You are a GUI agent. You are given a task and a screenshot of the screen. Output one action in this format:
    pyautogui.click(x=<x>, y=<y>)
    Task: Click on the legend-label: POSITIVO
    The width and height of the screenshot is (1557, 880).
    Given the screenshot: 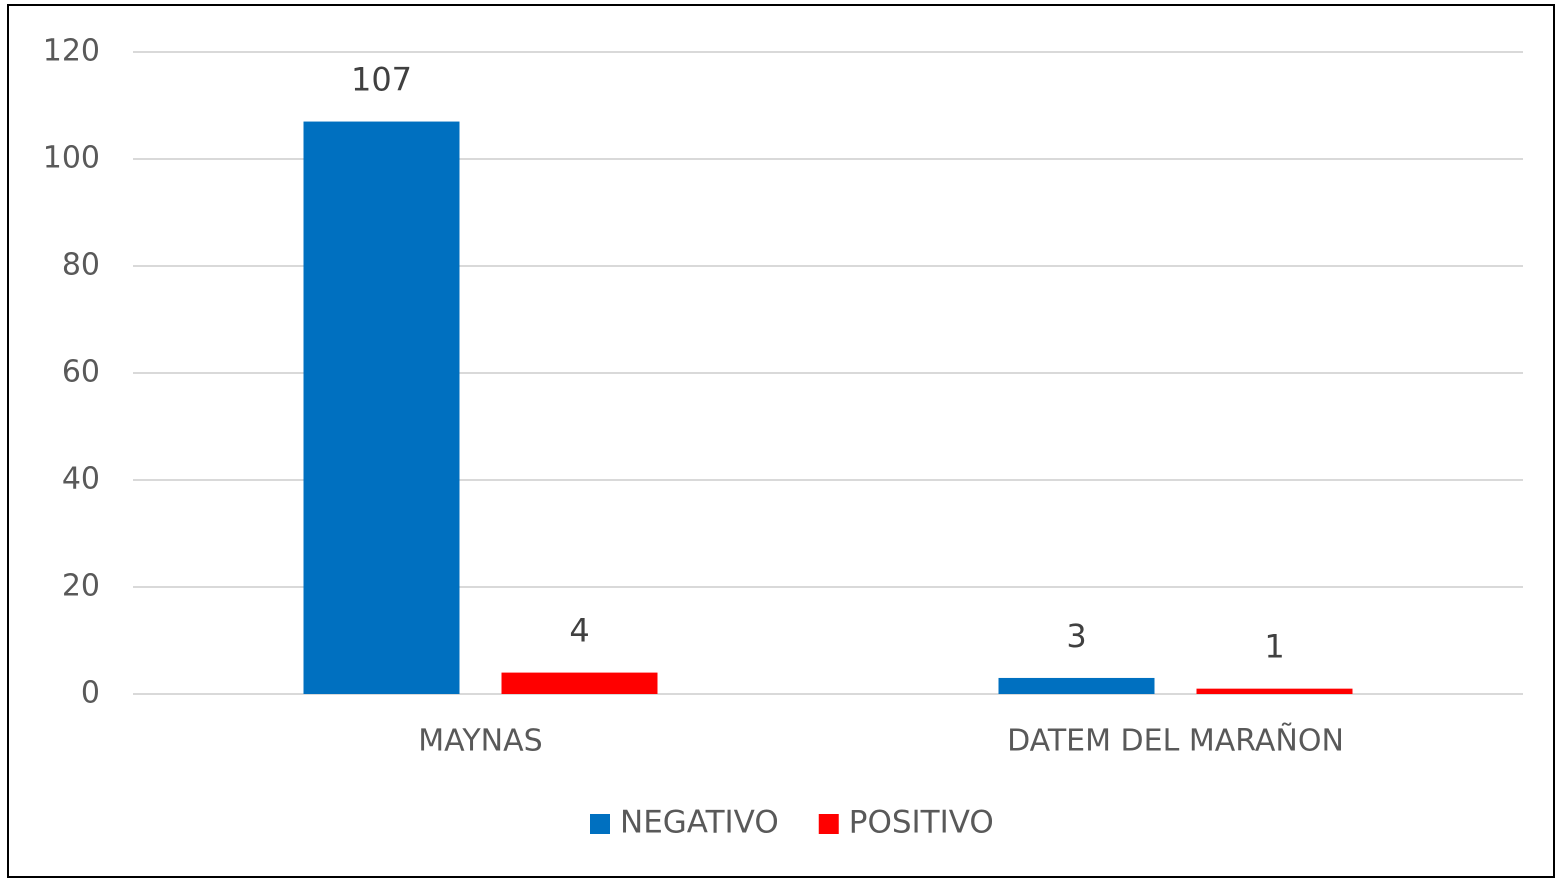 What is the action you would take?
    pyautogui.click(x=921, y=823)
    